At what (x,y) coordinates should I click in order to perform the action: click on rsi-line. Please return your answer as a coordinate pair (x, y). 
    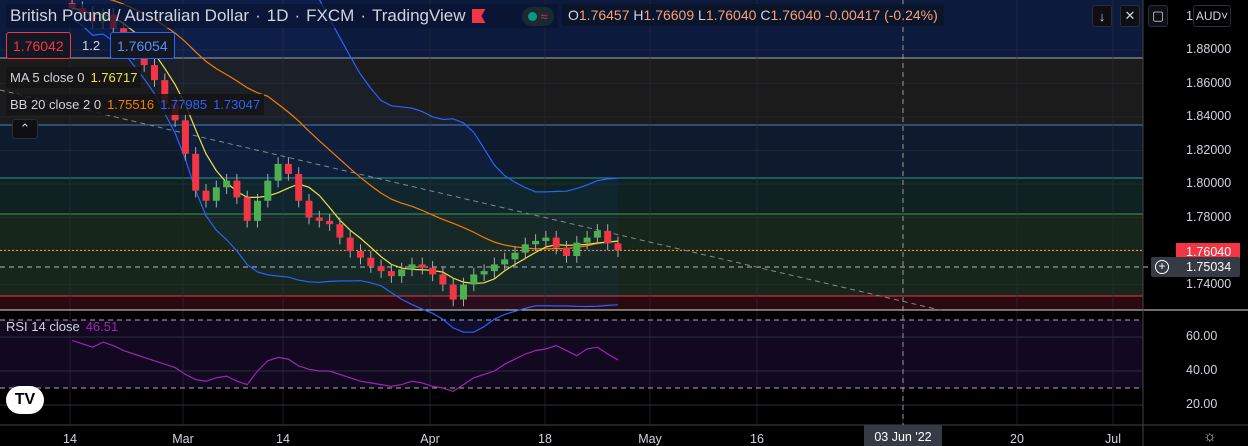
    Looking at the image, I should click on (345, 366).